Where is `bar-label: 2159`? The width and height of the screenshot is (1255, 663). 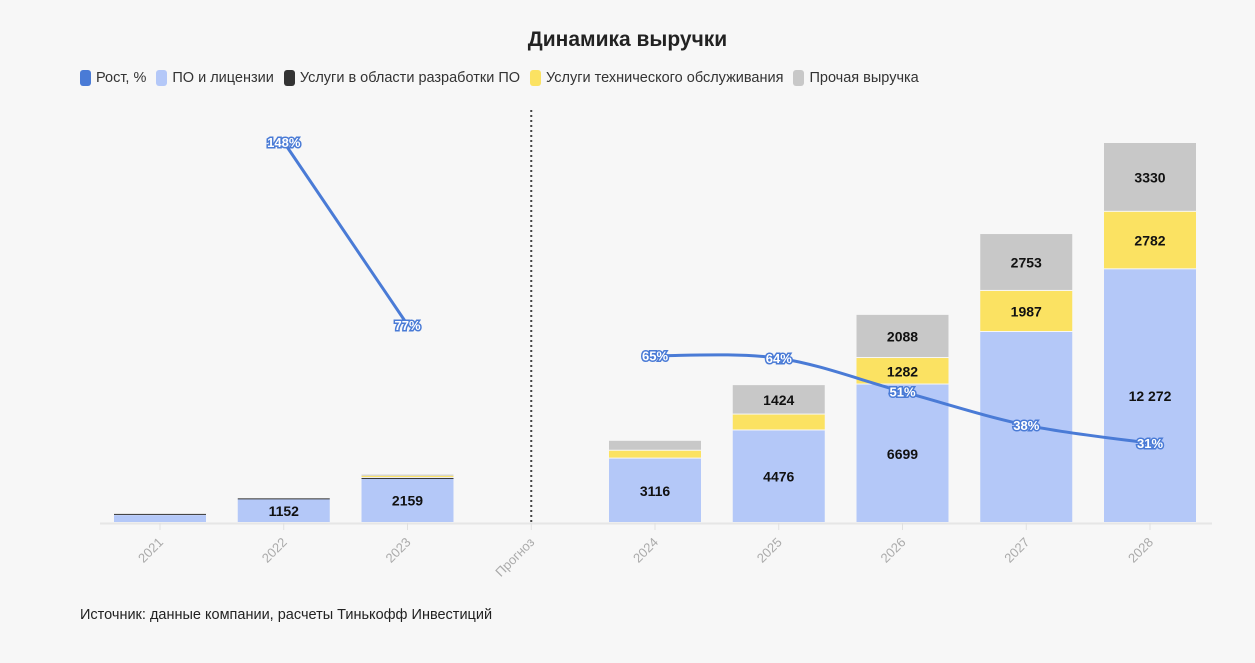
bar-label: 2159 is located at coordinates (407, 501).